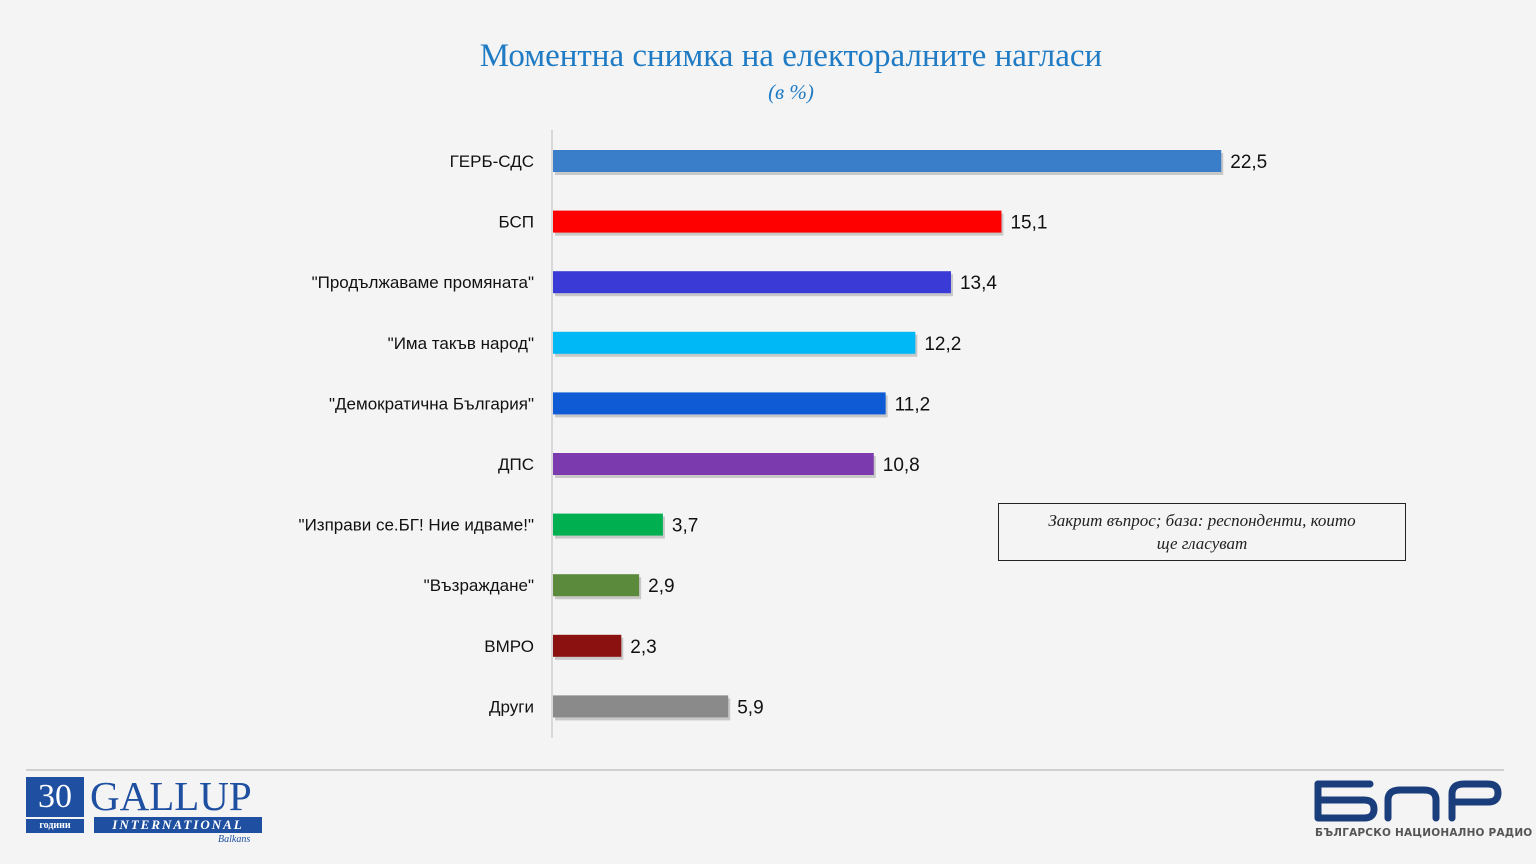 This screenshot has height=864, width=1536. I want to click on gallup-years: 30, so click(55, 797).